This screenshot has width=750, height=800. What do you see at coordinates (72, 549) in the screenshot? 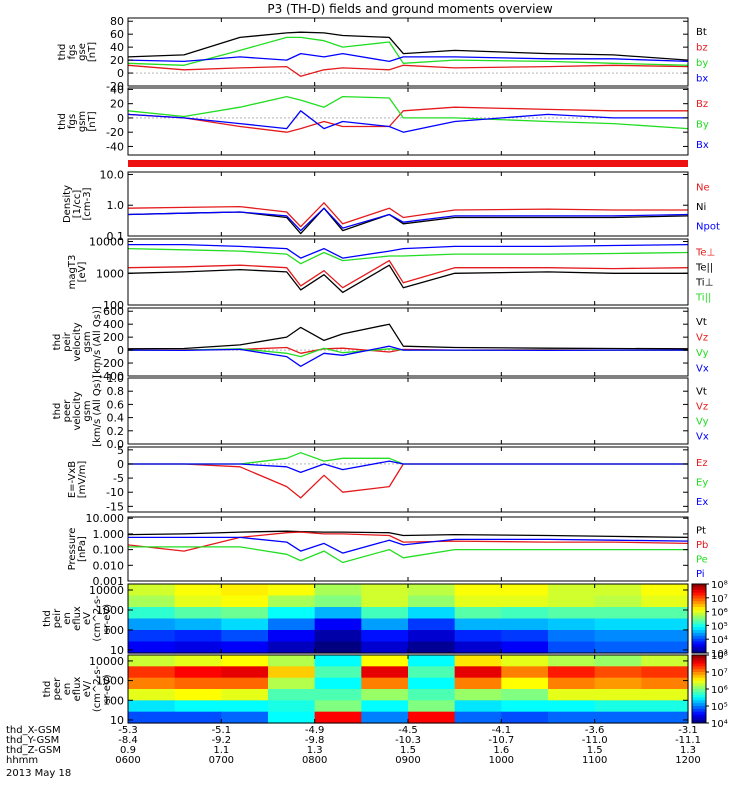
I see `y-axis-label: Pressure` at bounding box center [72, 549].